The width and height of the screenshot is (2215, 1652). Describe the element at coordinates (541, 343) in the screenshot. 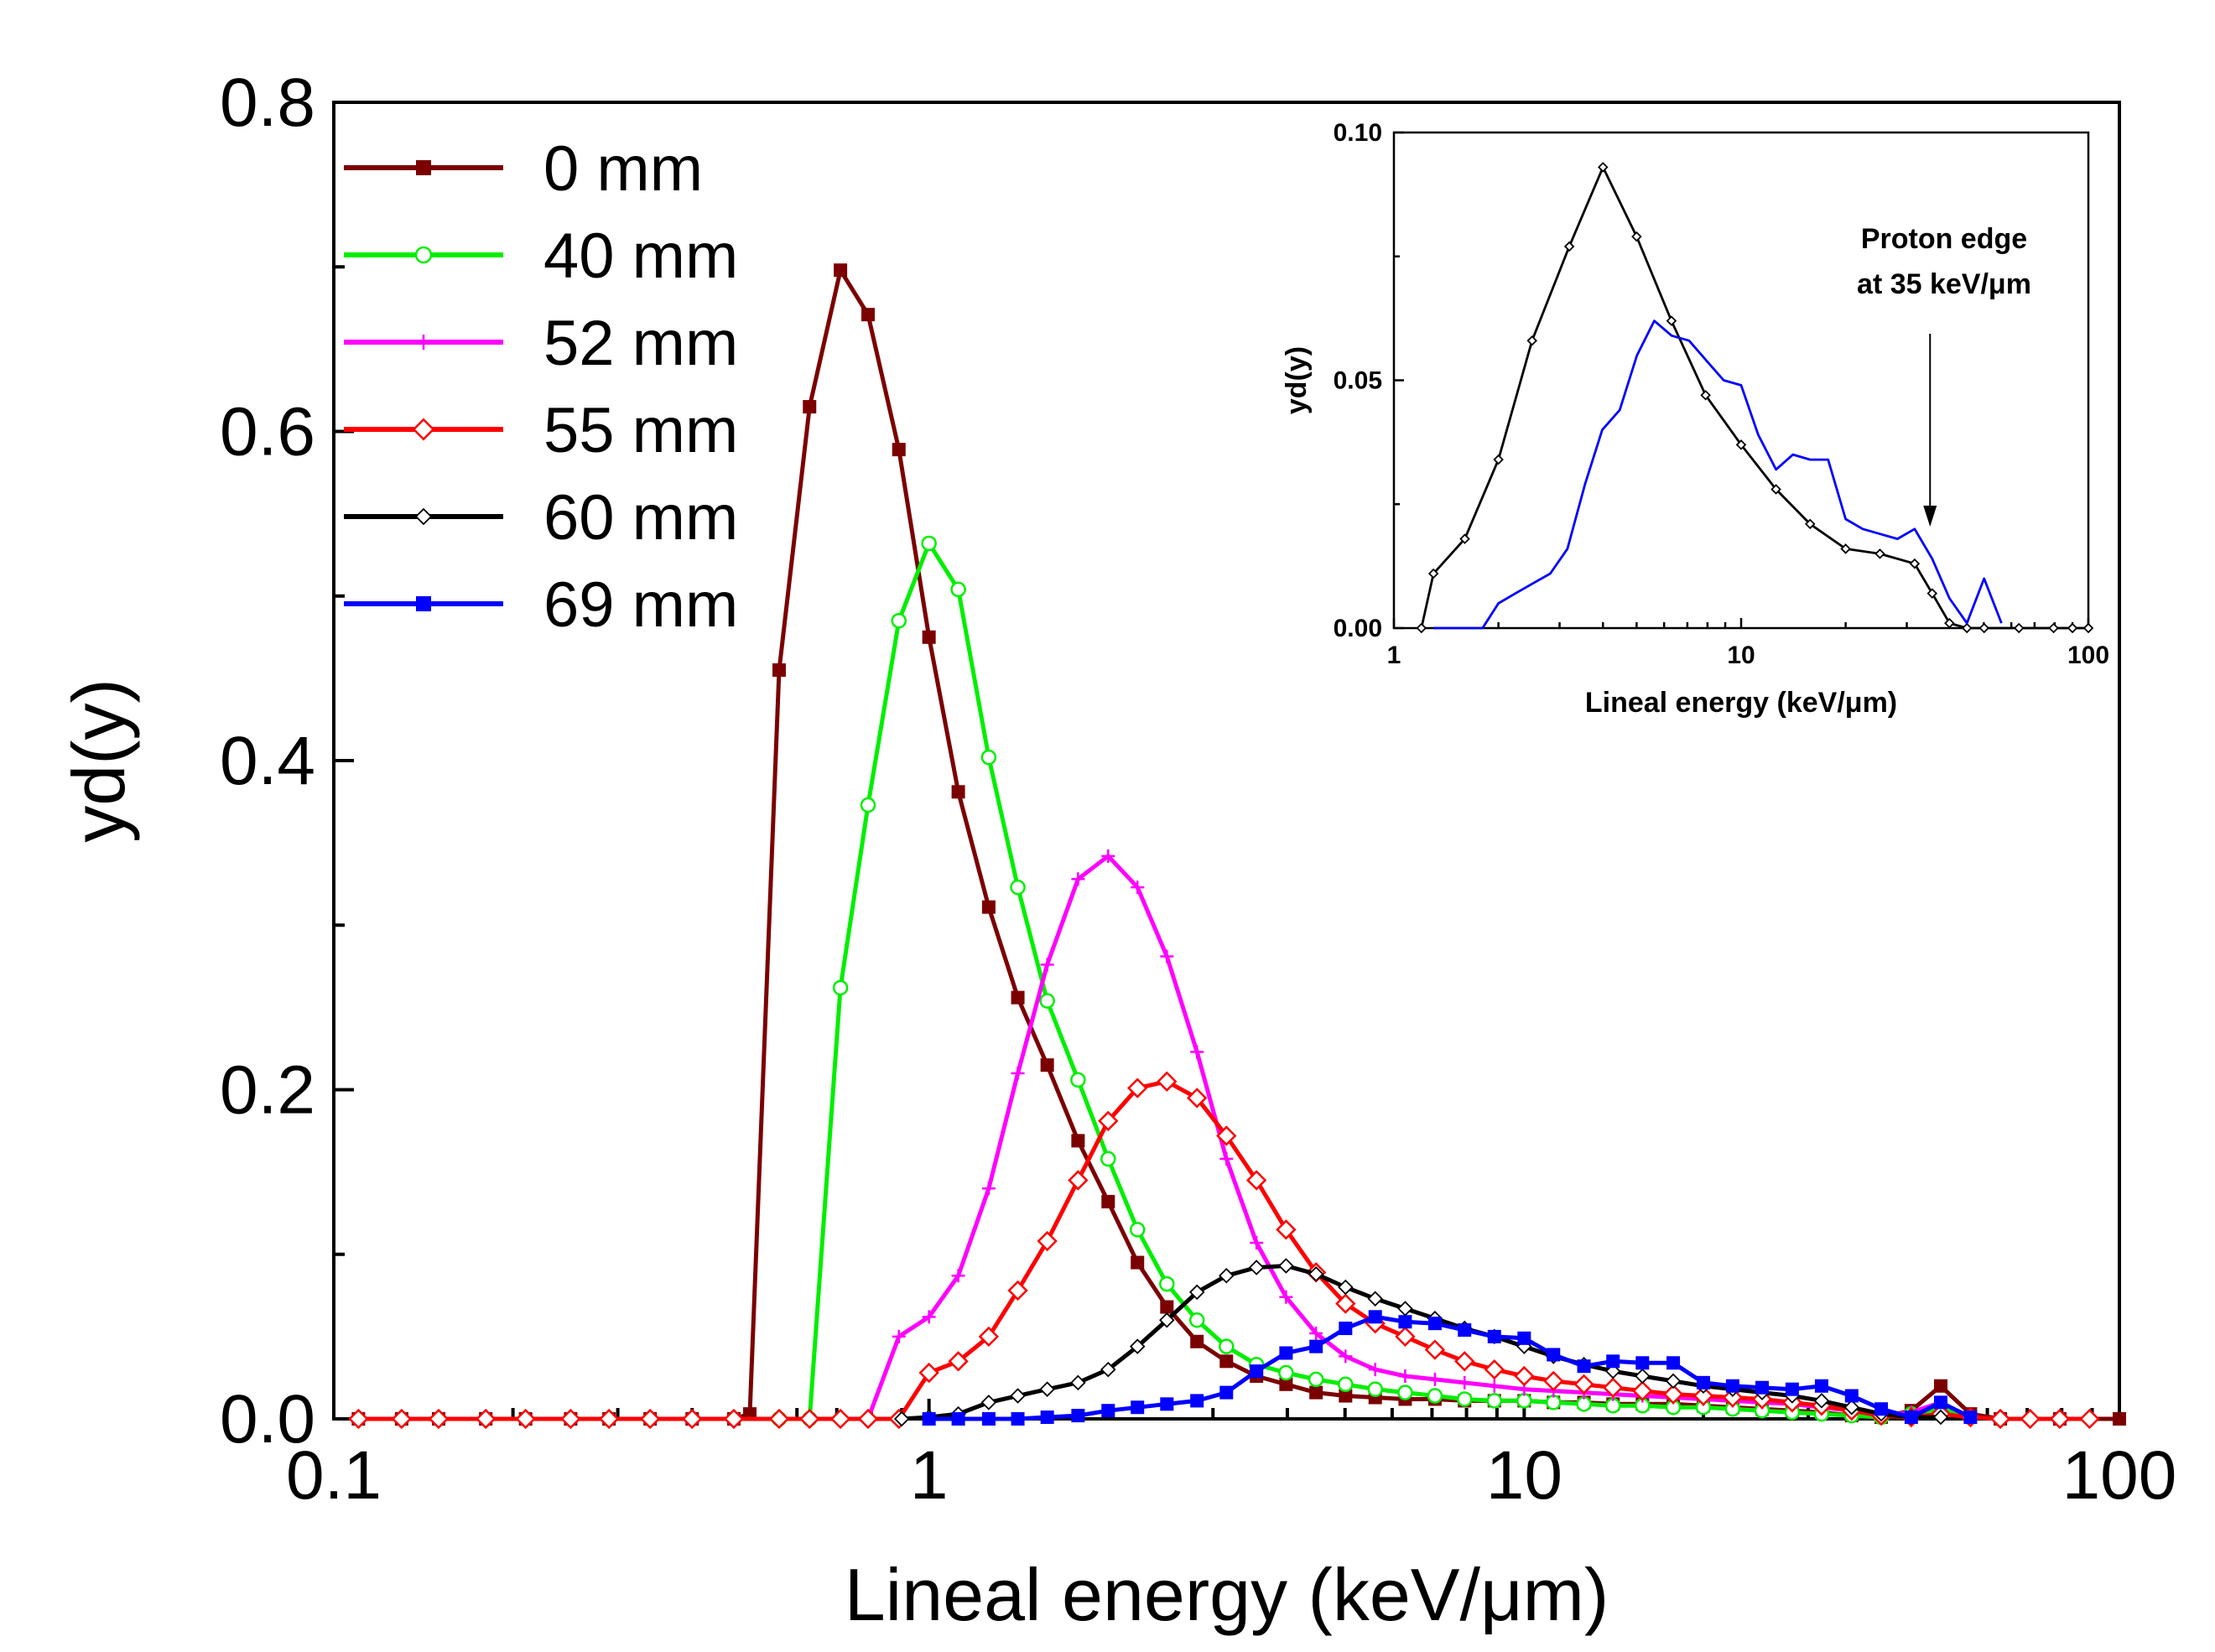

I see `legend-item-52-mm: 52 mm` at that location.